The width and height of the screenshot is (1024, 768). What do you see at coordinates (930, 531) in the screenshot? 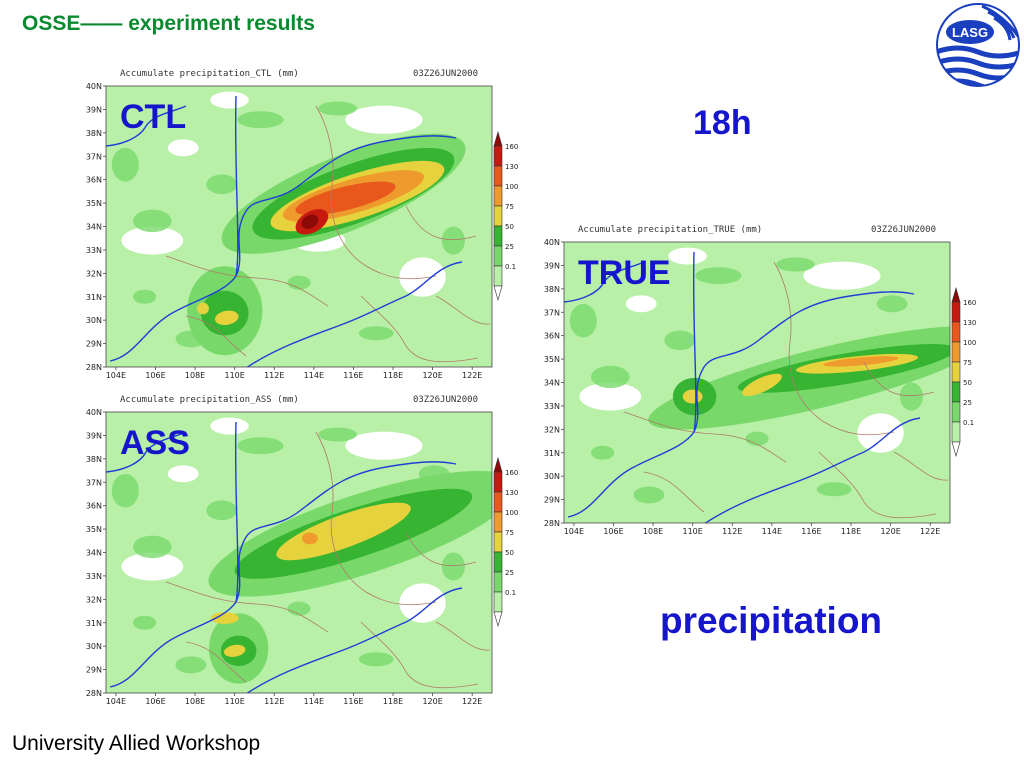
I see `x-tick-label: 122E` at bounding box center [930, 531].